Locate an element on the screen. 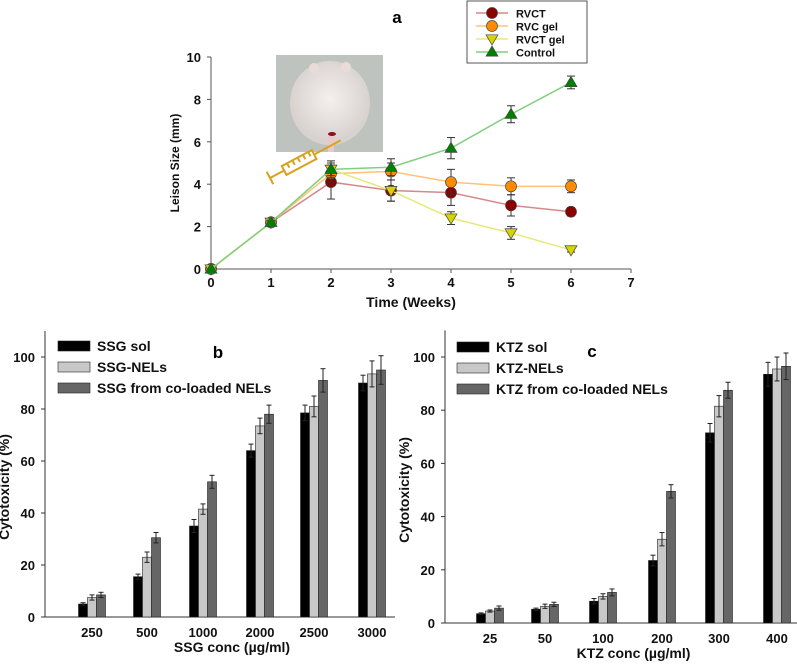 The image size is (797, 667). syringe-icon is located at coordinates (303, 162).